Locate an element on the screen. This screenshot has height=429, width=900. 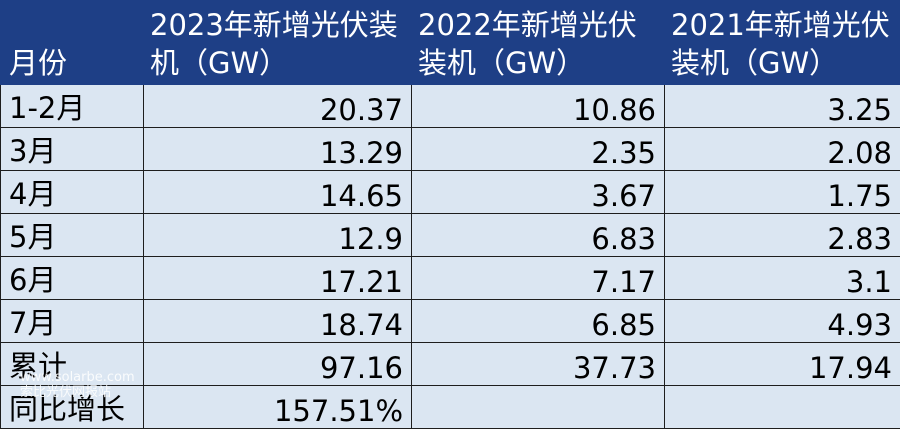
table-row: 3月 13.29 2.35 2.08 is located at coordinates (450, 149).